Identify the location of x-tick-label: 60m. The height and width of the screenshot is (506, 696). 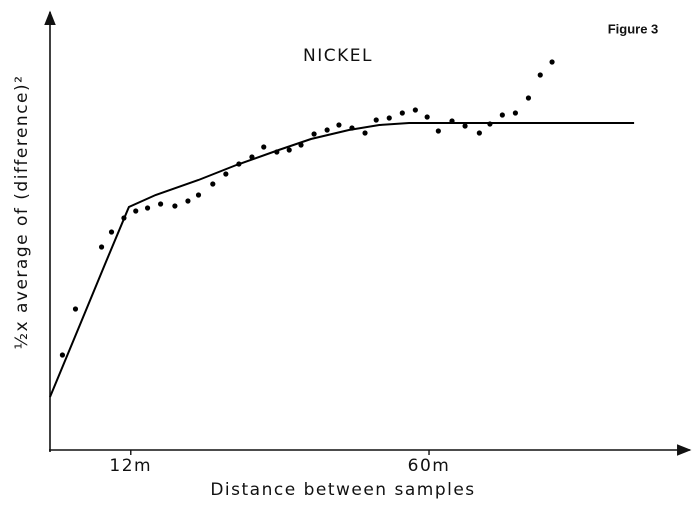
(429, 466).